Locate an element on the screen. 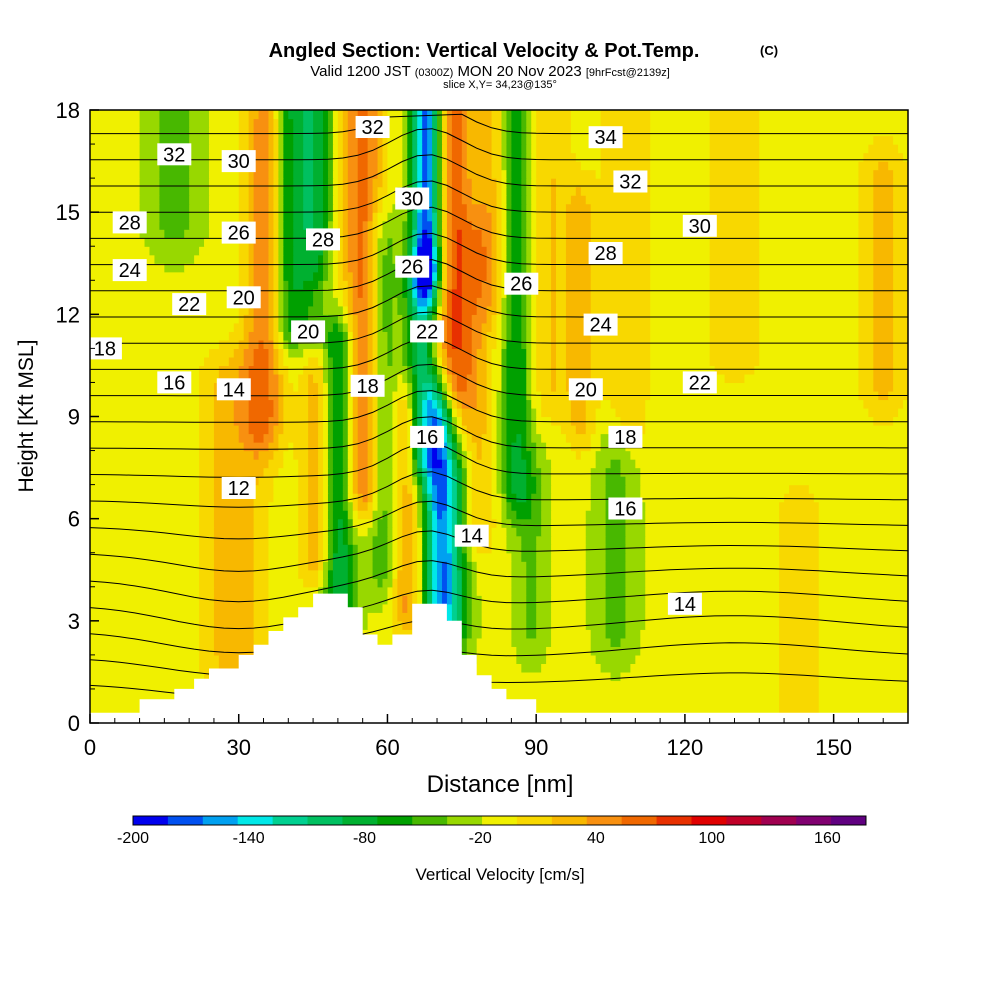 This screenshot has width=1000, height=1000. theta-label-box is located at coordinates (412, 266).